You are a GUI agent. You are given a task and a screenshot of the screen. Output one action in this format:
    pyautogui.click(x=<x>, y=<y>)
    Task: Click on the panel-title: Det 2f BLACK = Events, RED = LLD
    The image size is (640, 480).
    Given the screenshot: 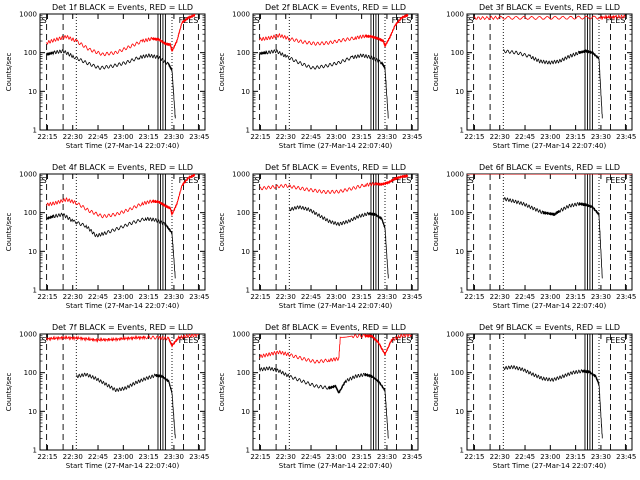 What is the action you would take?
    pyautogui.click(x=335, y=7)
    